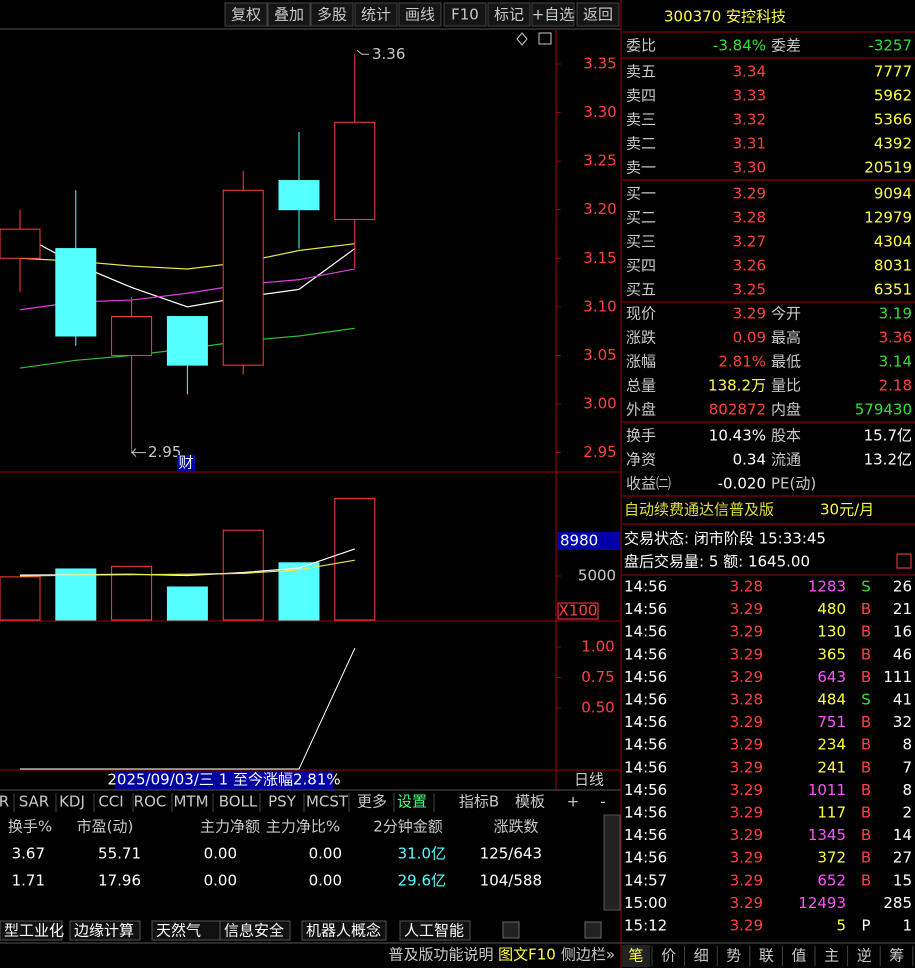  I want to click on candle-body, so click(187, 341).